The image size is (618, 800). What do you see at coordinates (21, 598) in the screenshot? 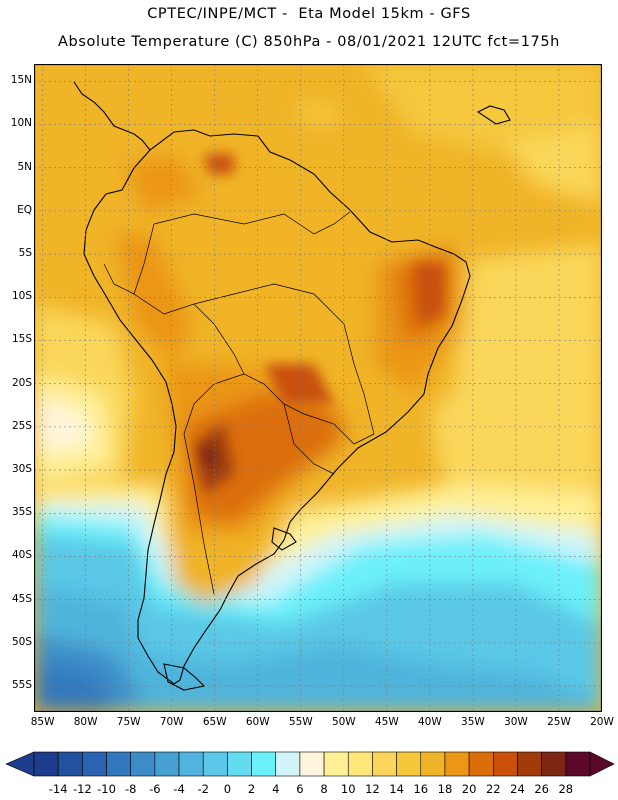
I see `lat-tick-label: 45S` at bounding box center [21, 598].